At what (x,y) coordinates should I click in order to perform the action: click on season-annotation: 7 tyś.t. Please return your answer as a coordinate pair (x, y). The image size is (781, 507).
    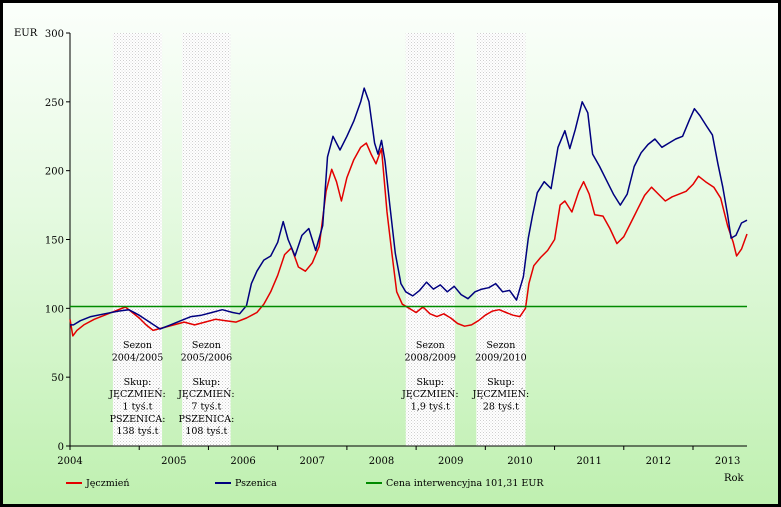
    Looking at the image, I should click on (206, 407).